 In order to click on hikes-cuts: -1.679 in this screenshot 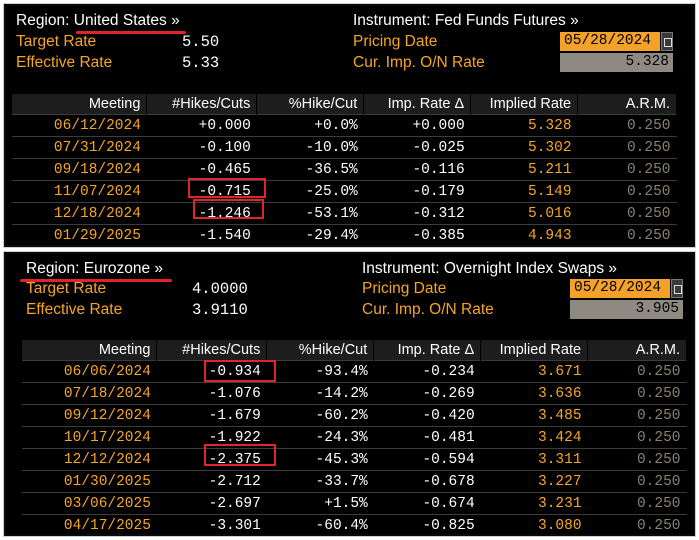, I will do `click(211, 415)`.